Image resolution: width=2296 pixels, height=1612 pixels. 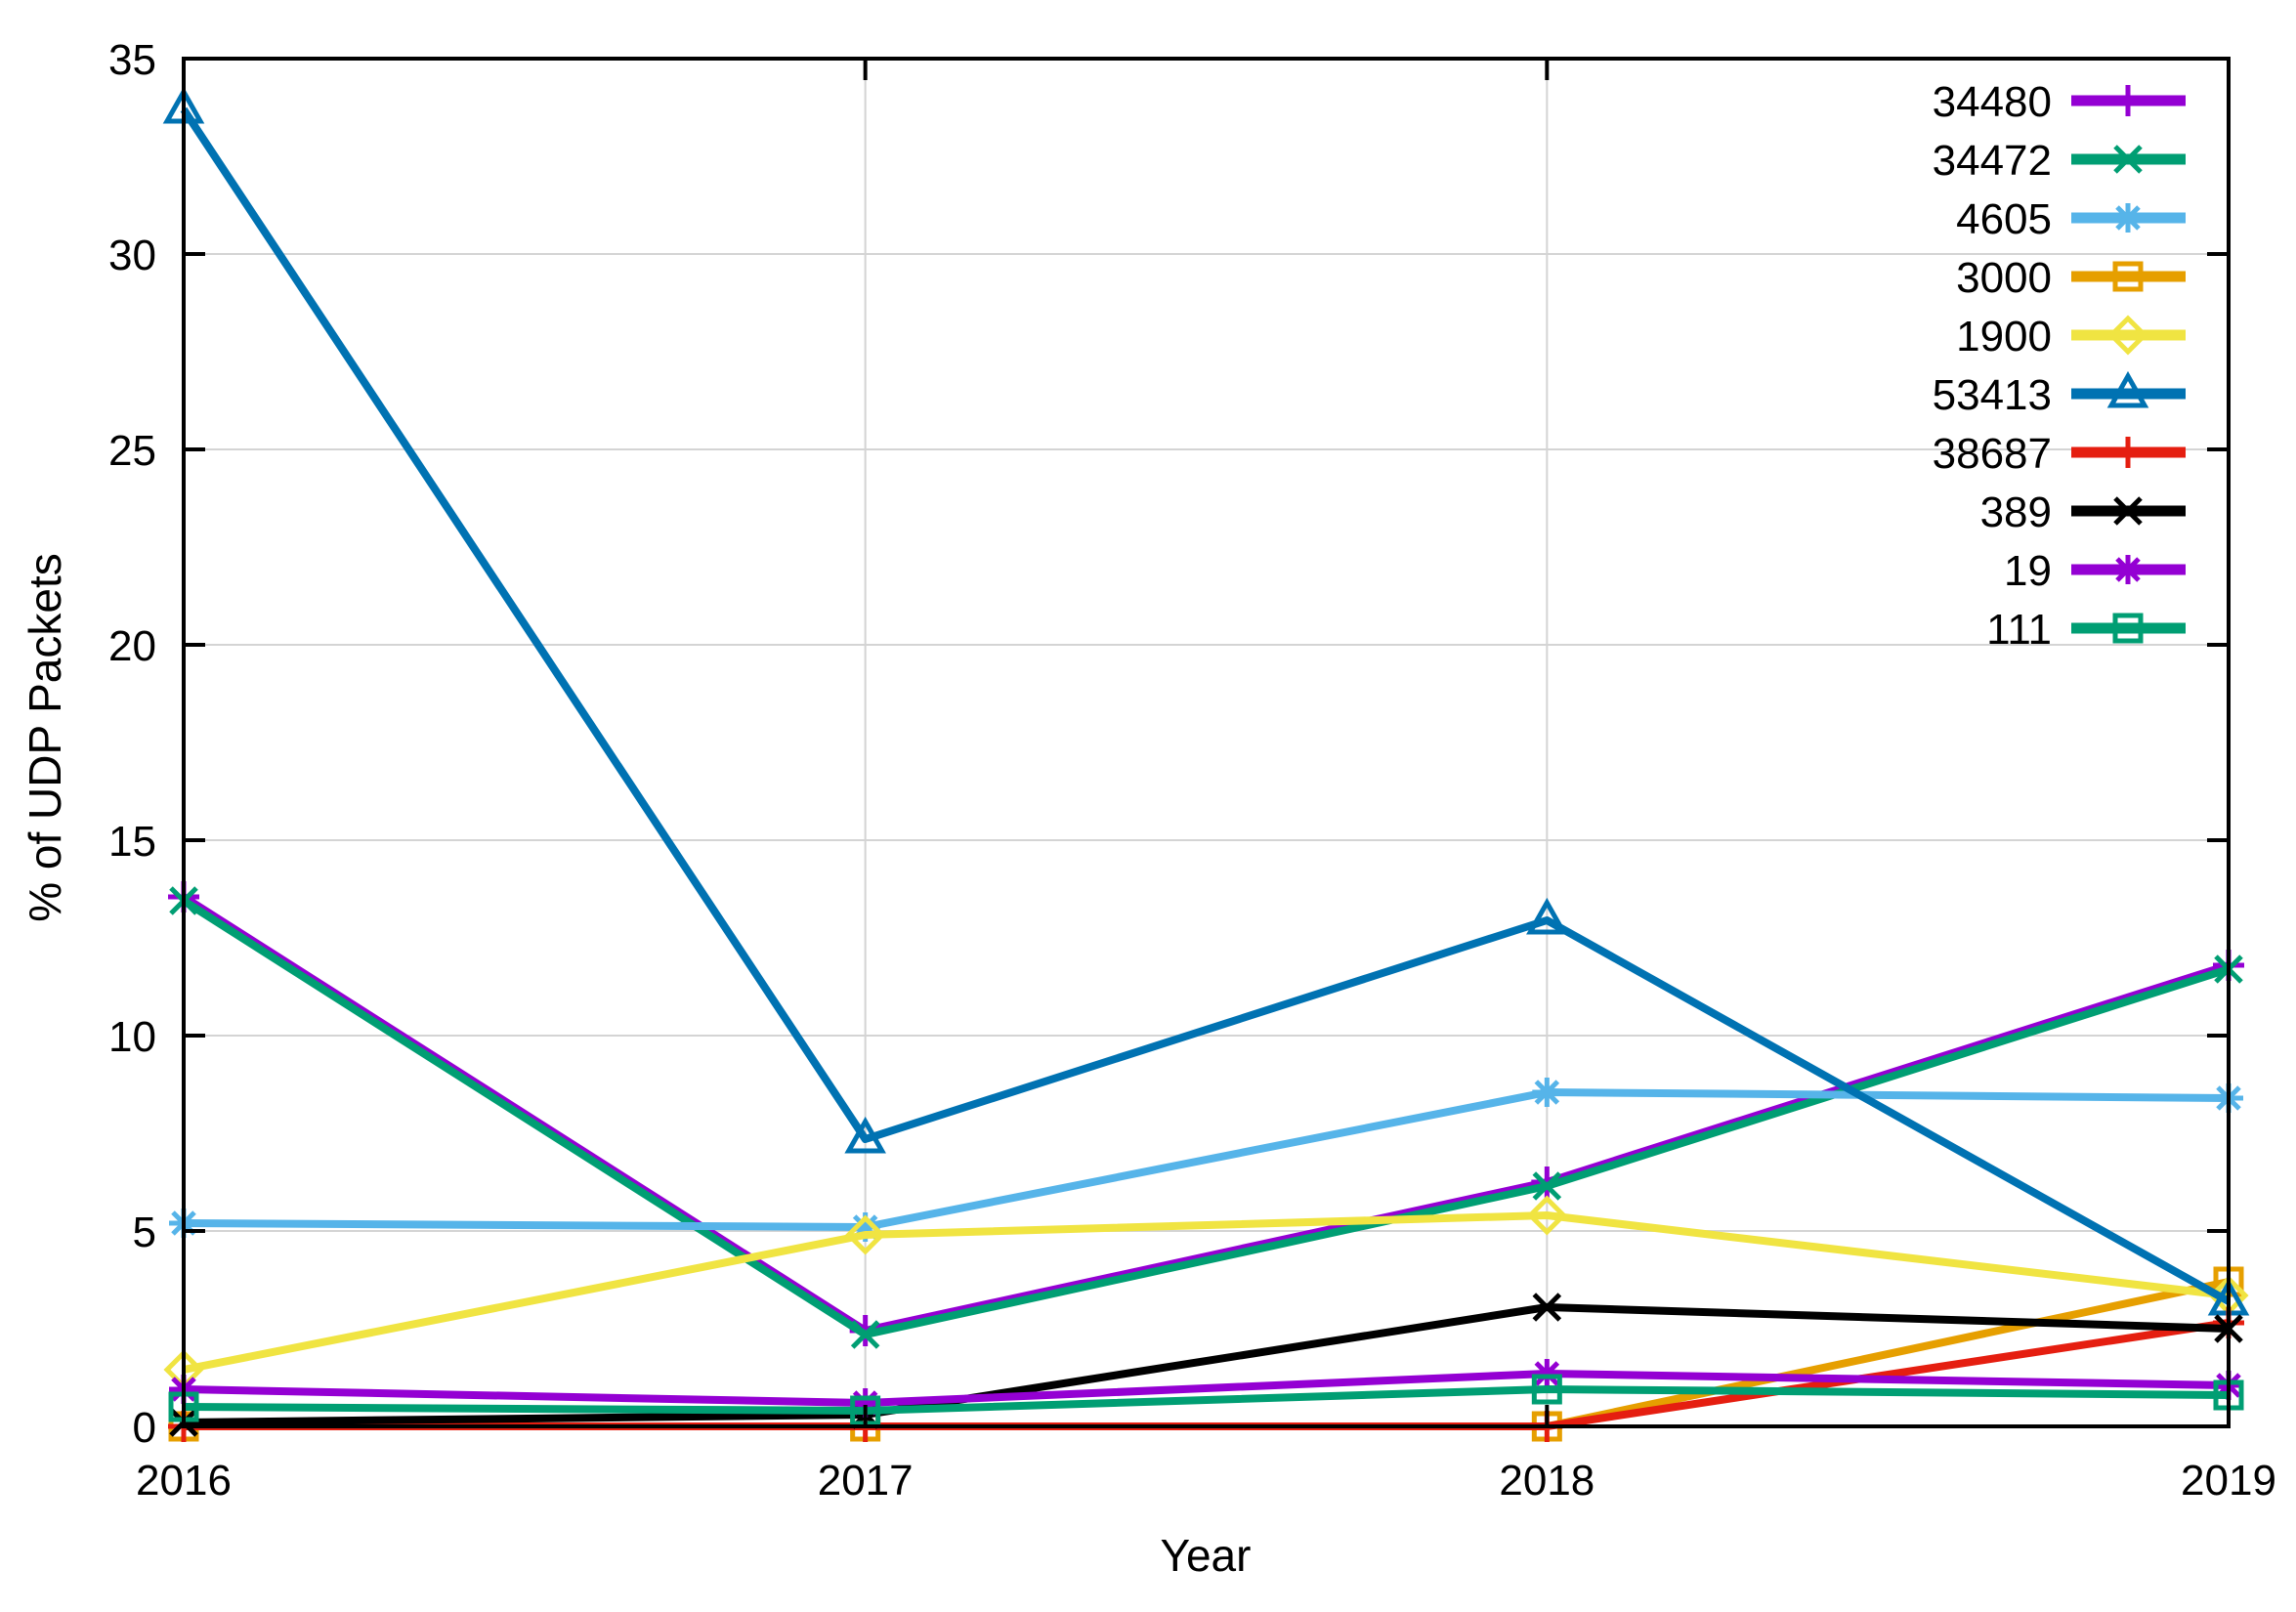 I want to click on legend-item-34480: 34480, so click(x=2059, y=102).